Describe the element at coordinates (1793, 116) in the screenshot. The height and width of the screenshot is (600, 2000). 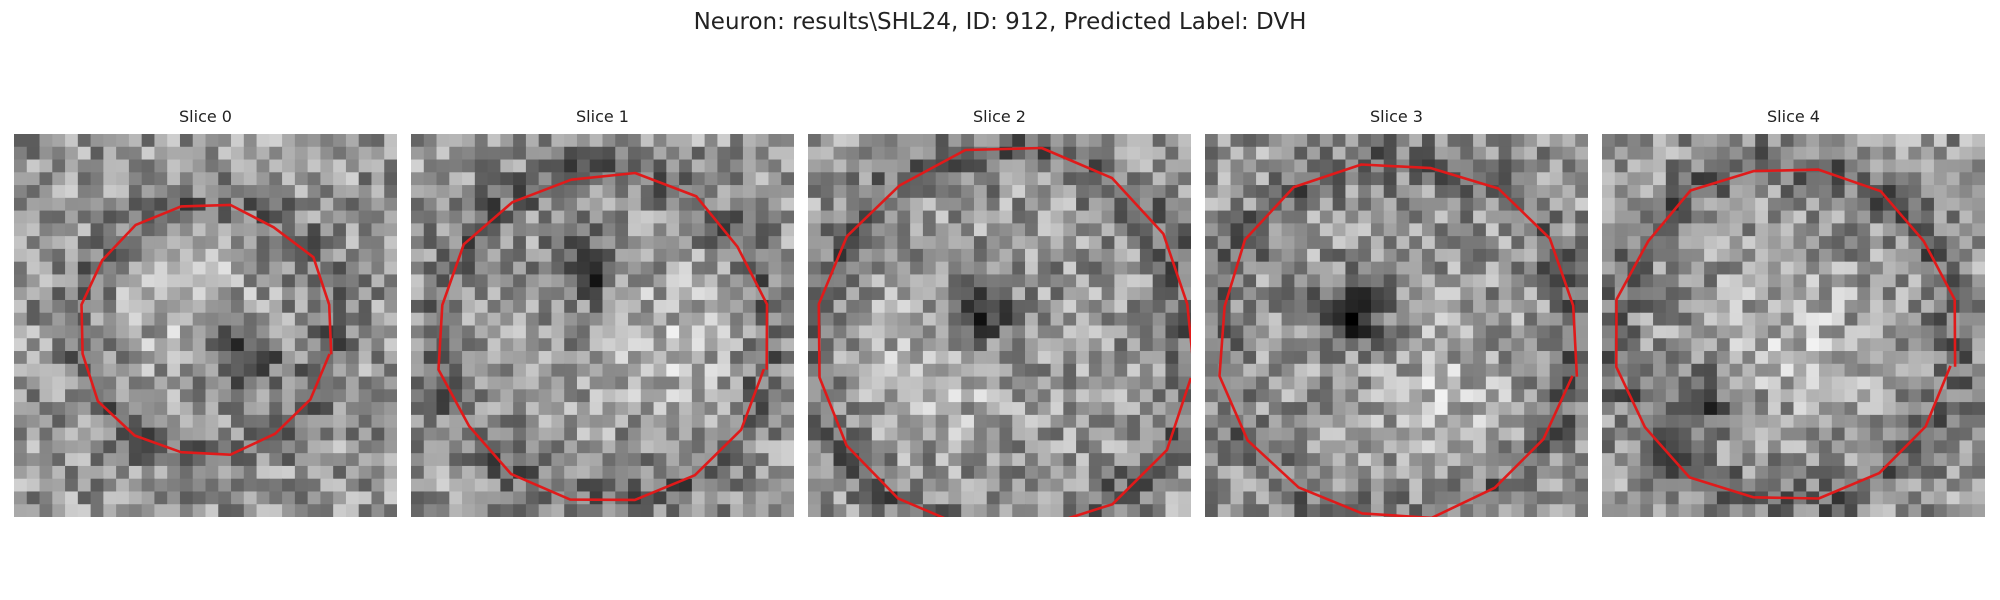
I see `slice-title-4: Slice 4` at that location.